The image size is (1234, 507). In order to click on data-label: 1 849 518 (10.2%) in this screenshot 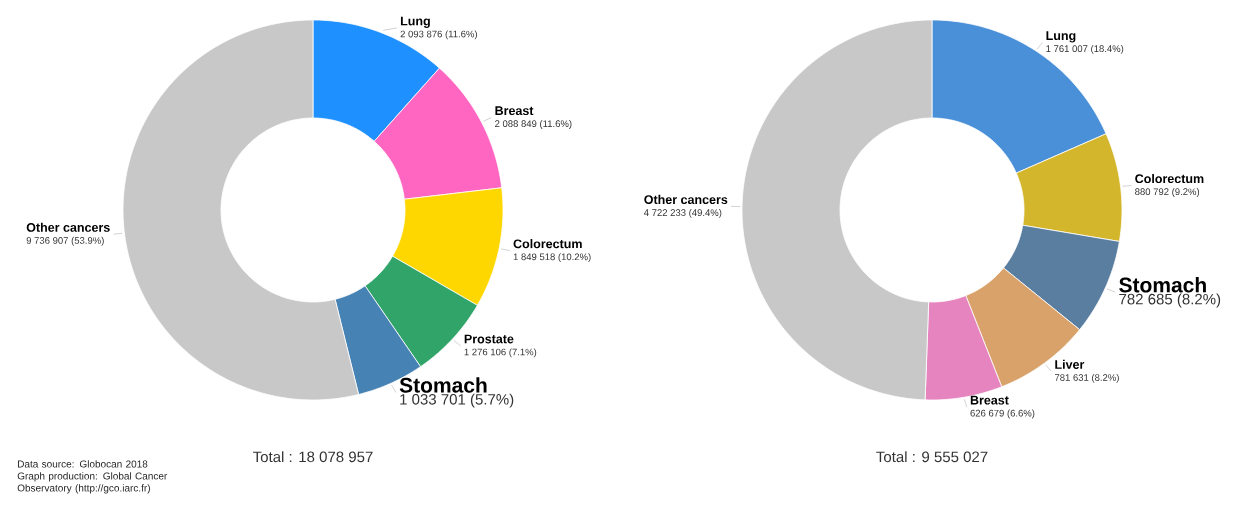, I will do `click(552, 258)`.